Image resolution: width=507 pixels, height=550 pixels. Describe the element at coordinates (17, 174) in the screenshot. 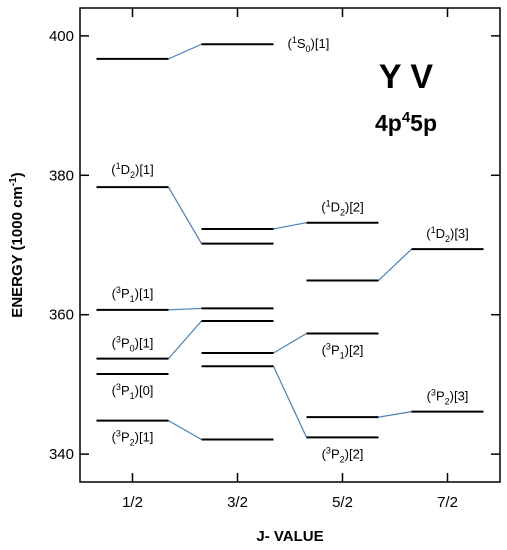

I see `y-axis-title-suffix: )` at that location.